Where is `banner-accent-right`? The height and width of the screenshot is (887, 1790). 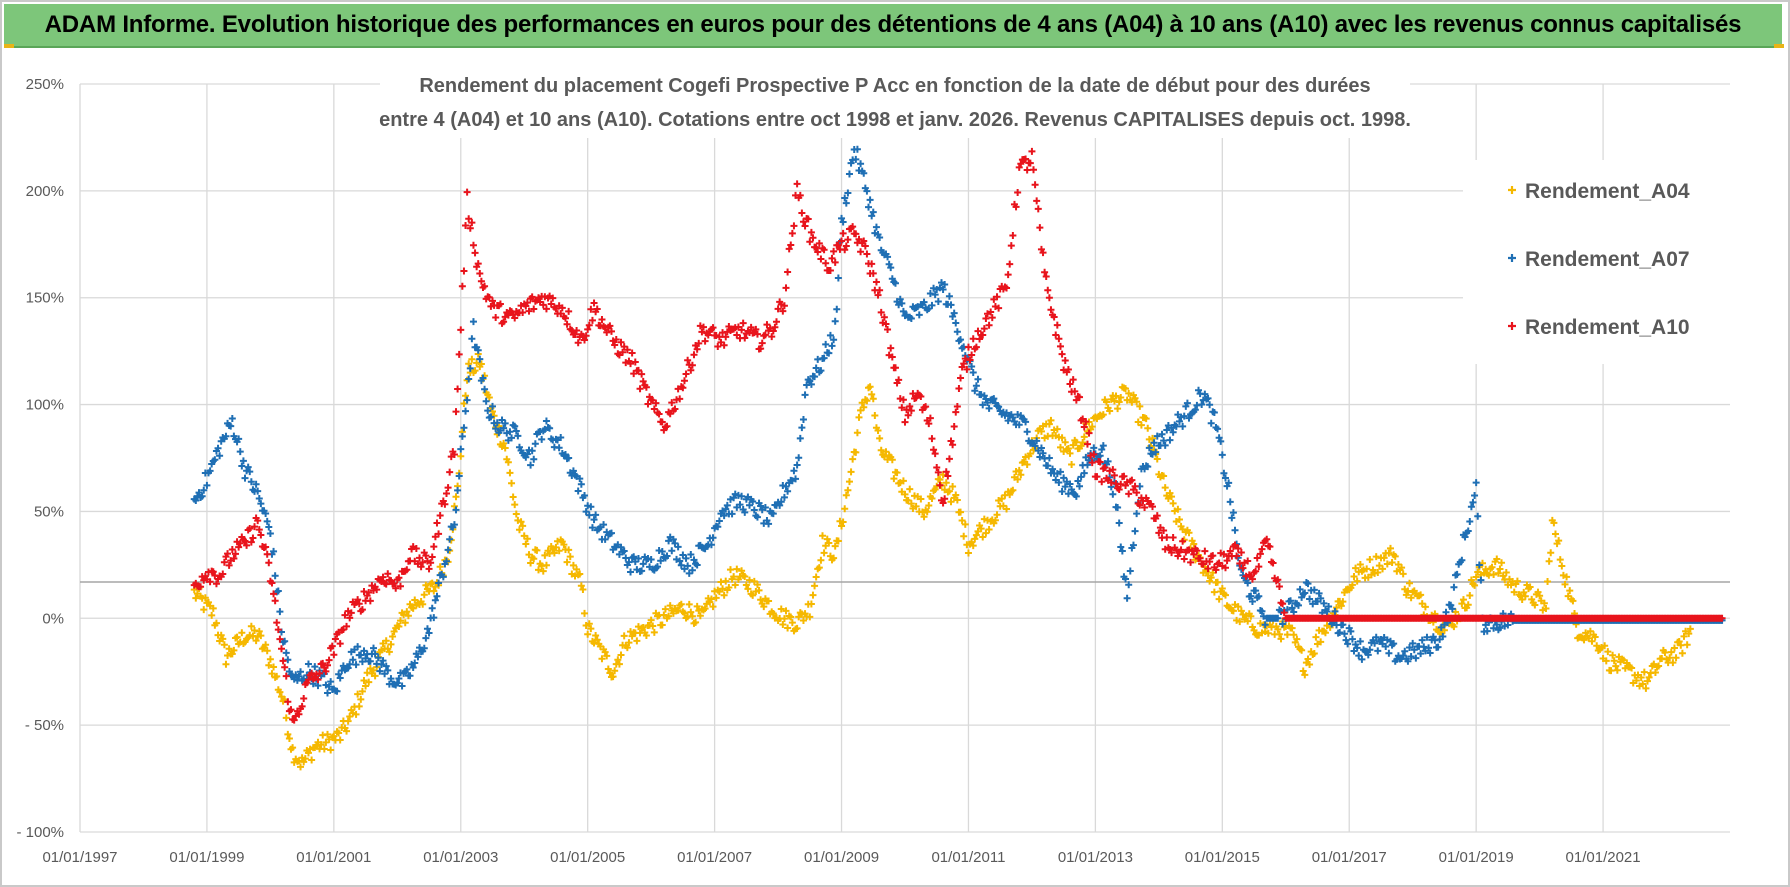
banner-accent-right is located at coordinates (1779, 46).